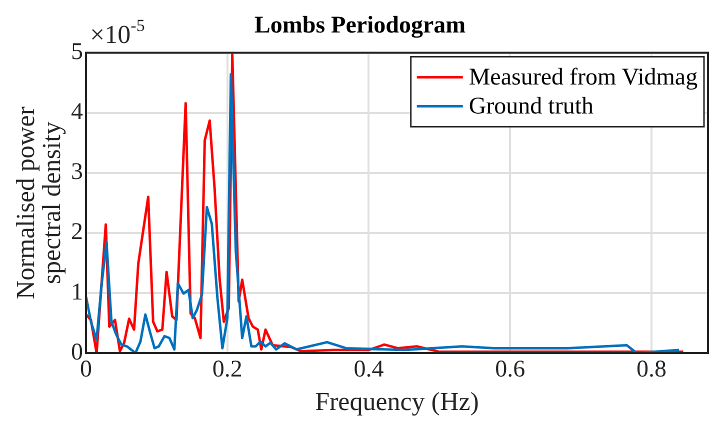 The width and height of the screenshot is (726, 431). What do you see at coordinates (531, 107) in the screenshot?
I see `legend-label: Ground truth` at bounding box center [531, 107].